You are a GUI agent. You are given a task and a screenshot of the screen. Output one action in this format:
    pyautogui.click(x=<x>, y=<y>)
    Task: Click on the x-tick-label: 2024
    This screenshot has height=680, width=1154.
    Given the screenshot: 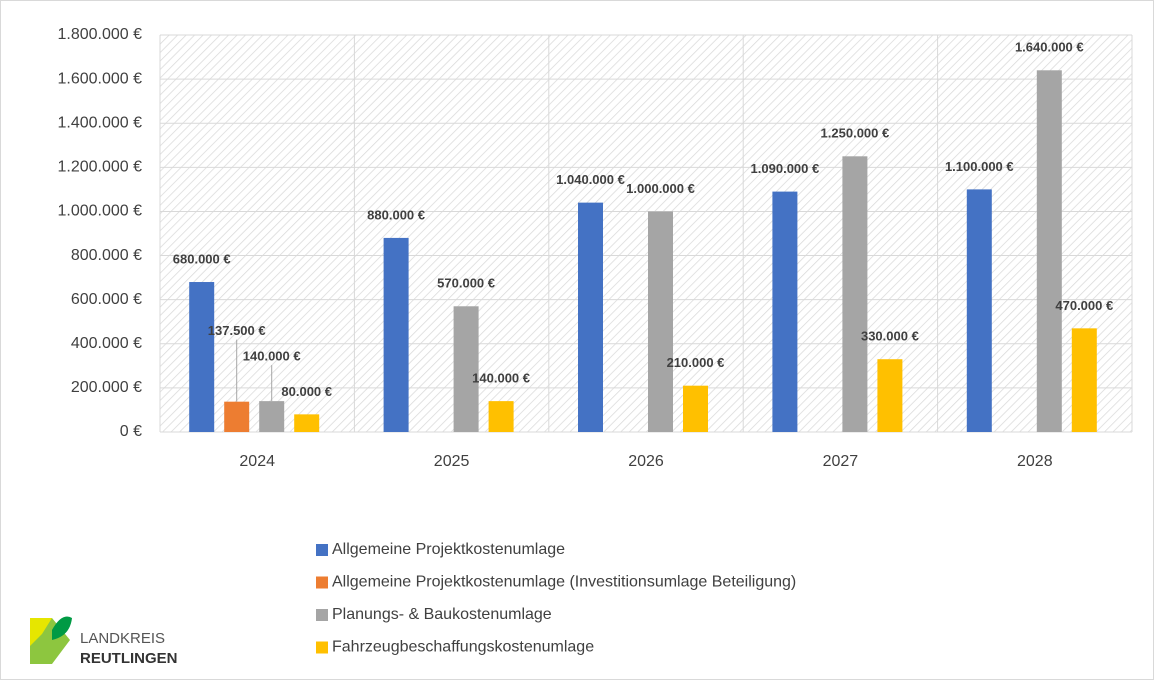 What is the action you would take?
    pyautogui.click(x=257, y=461)
    